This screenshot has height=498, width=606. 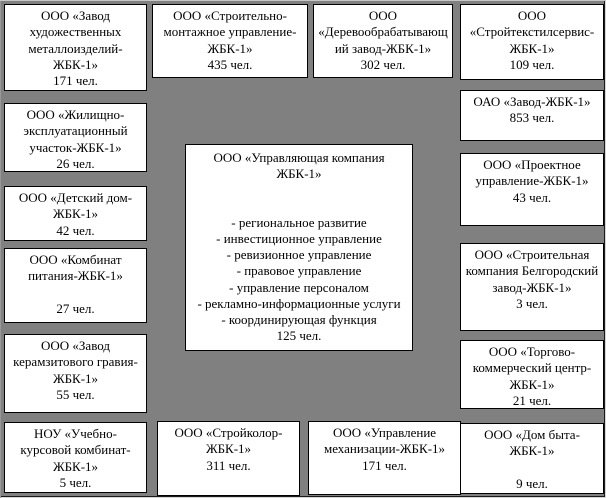 What do you see at coordinates (383, 64) in the screenshot?
I see `unit-headcount: 302 чел.` at bounding box center [383, 64].